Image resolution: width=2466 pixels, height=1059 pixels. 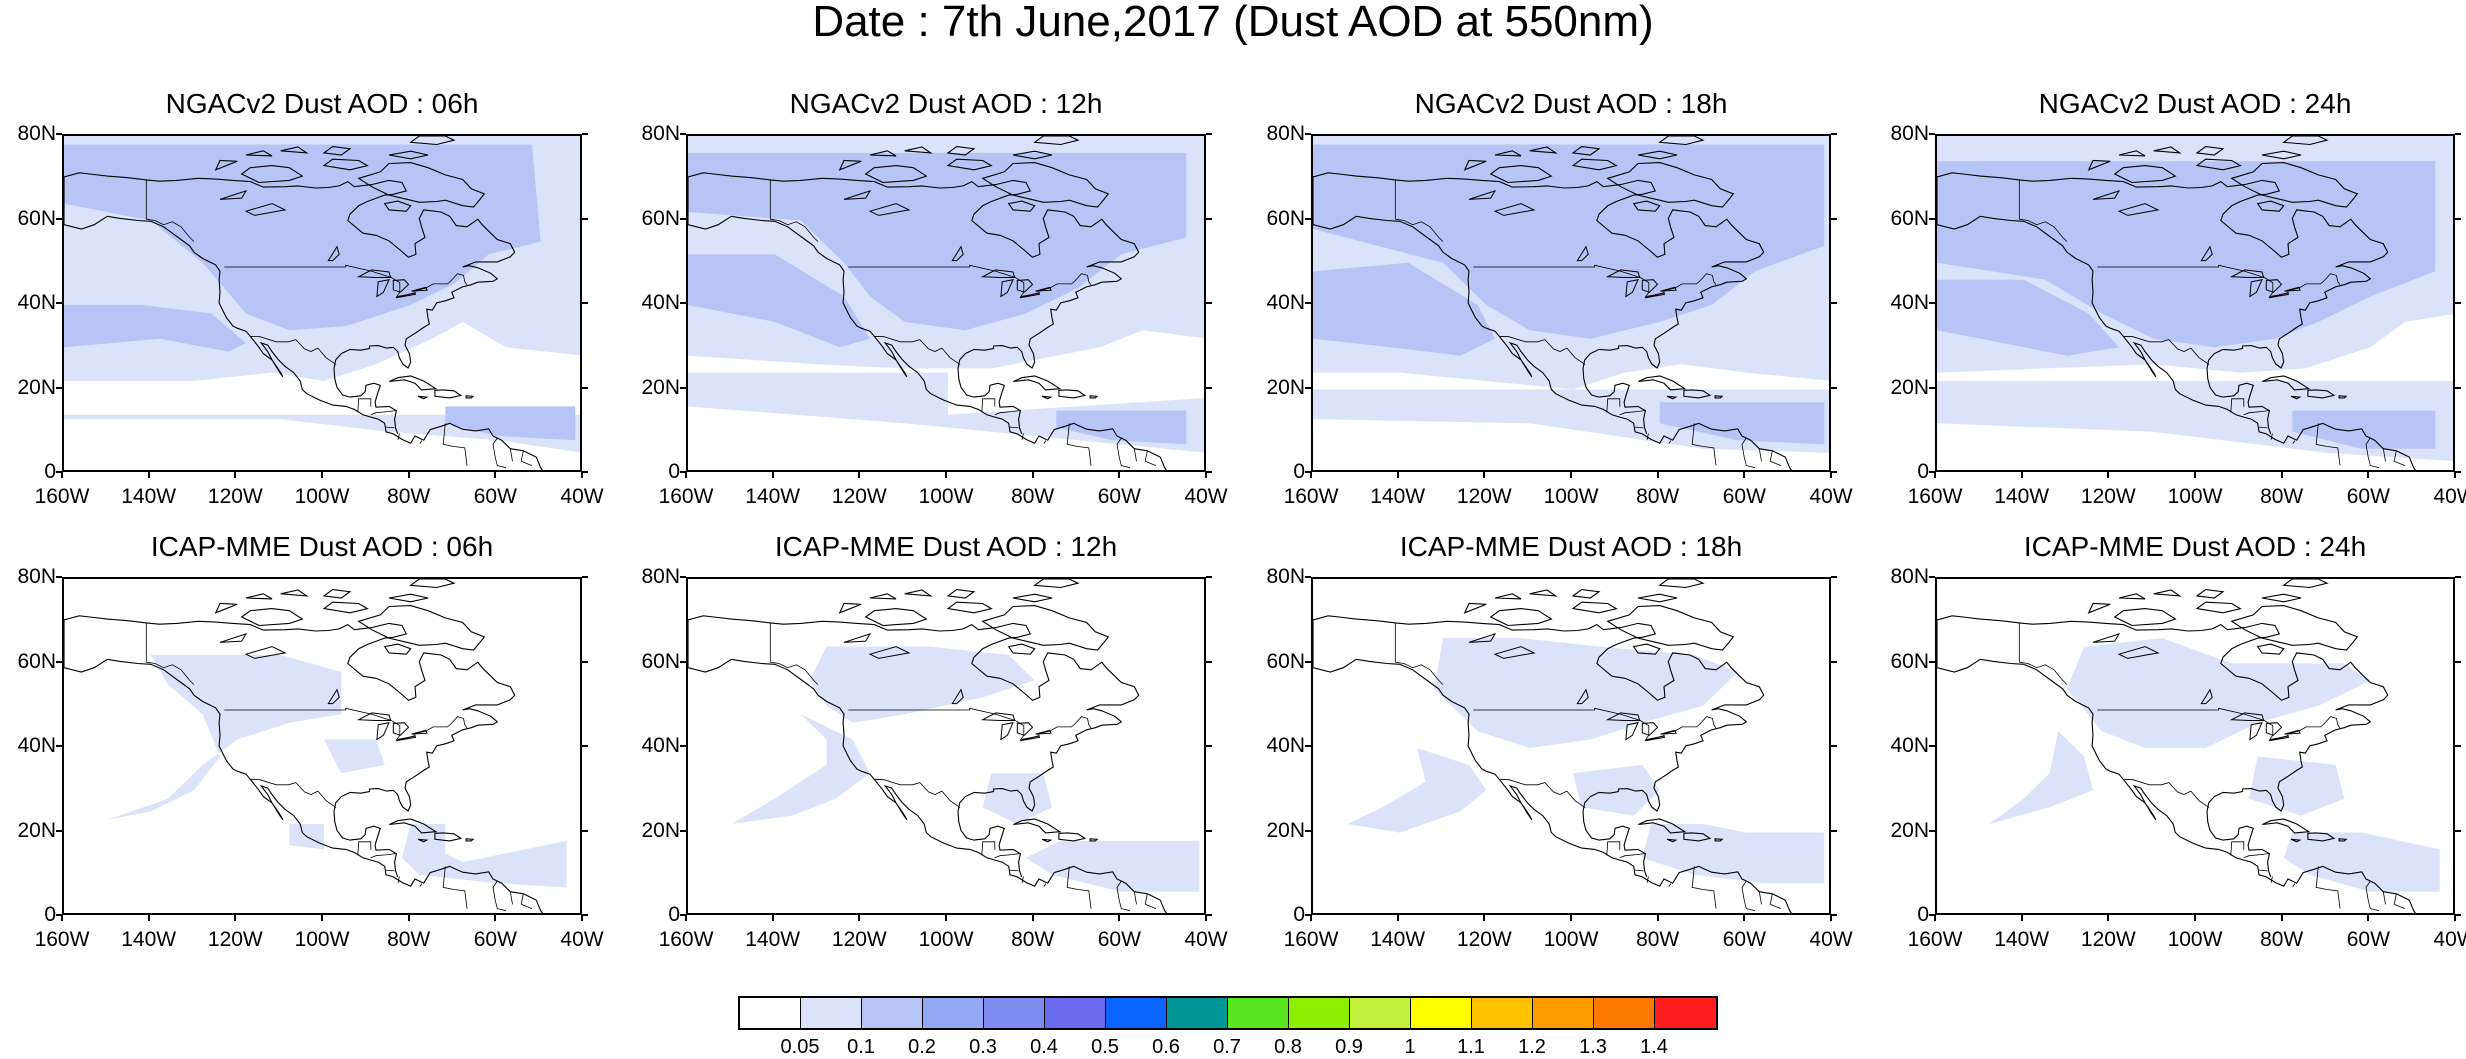 I want to click on lat-tick-label: 60N, so click(x=1909, y=661).